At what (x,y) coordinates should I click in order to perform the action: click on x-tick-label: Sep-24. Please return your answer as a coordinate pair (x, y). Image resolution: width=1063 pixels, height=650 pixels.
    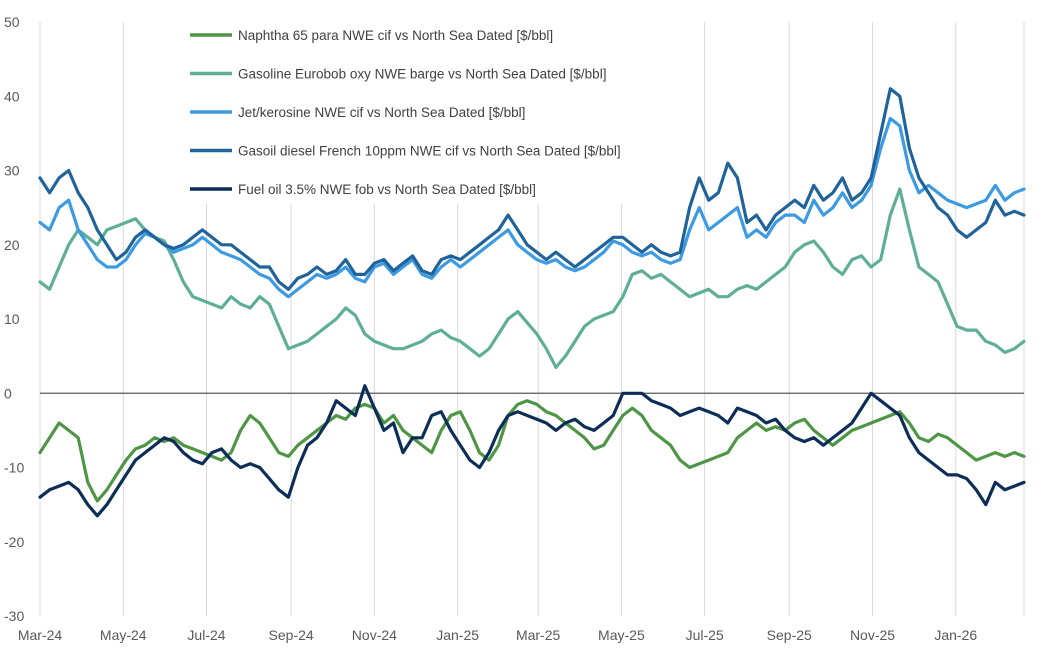
    Looking at the image, I should click on (291, 635).